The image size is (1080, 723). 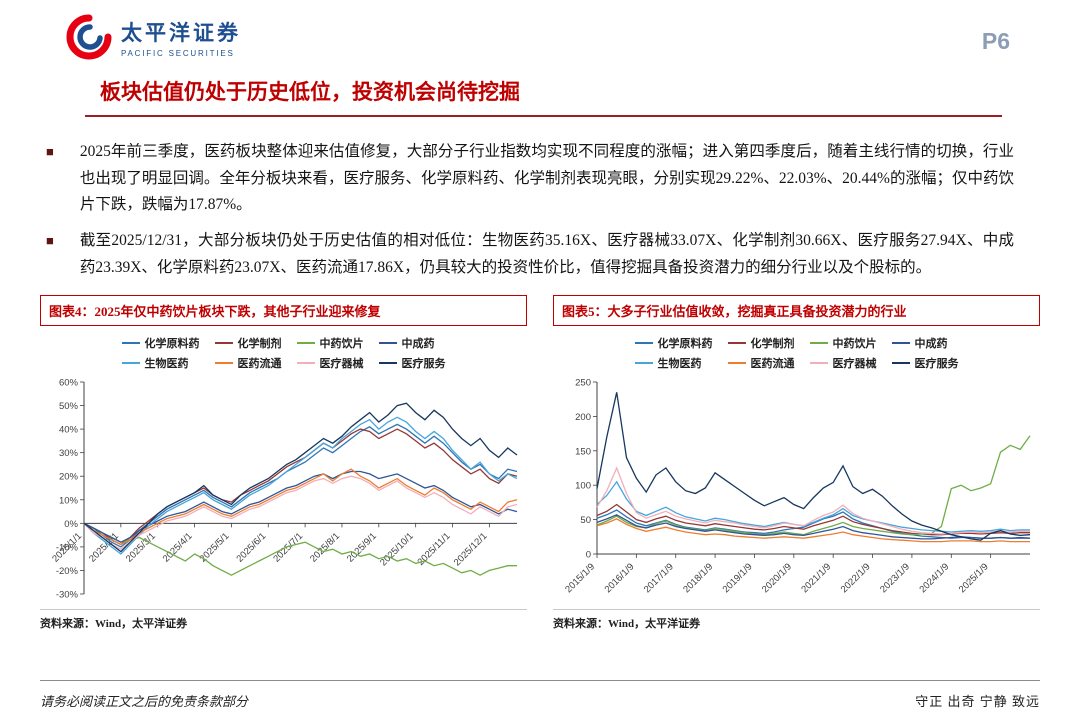 I want to click on x-tick-label: 2025/3/1, so click(x=141, y=548).